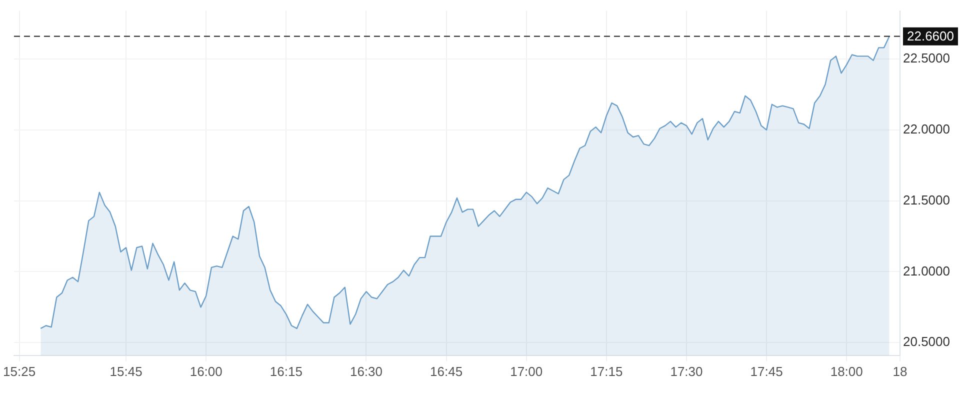  I want to click on x-tick-label: 15:45, so click(126, 371).